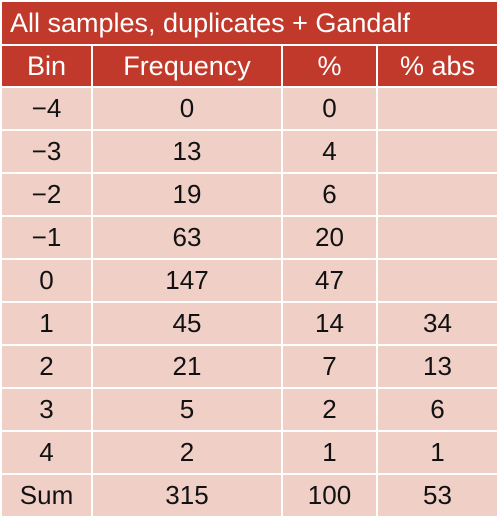  What do you see at coordinates (187, 151) in the screenshot?
I see `cell-frequency: 13` at bounding box center [187, 151].